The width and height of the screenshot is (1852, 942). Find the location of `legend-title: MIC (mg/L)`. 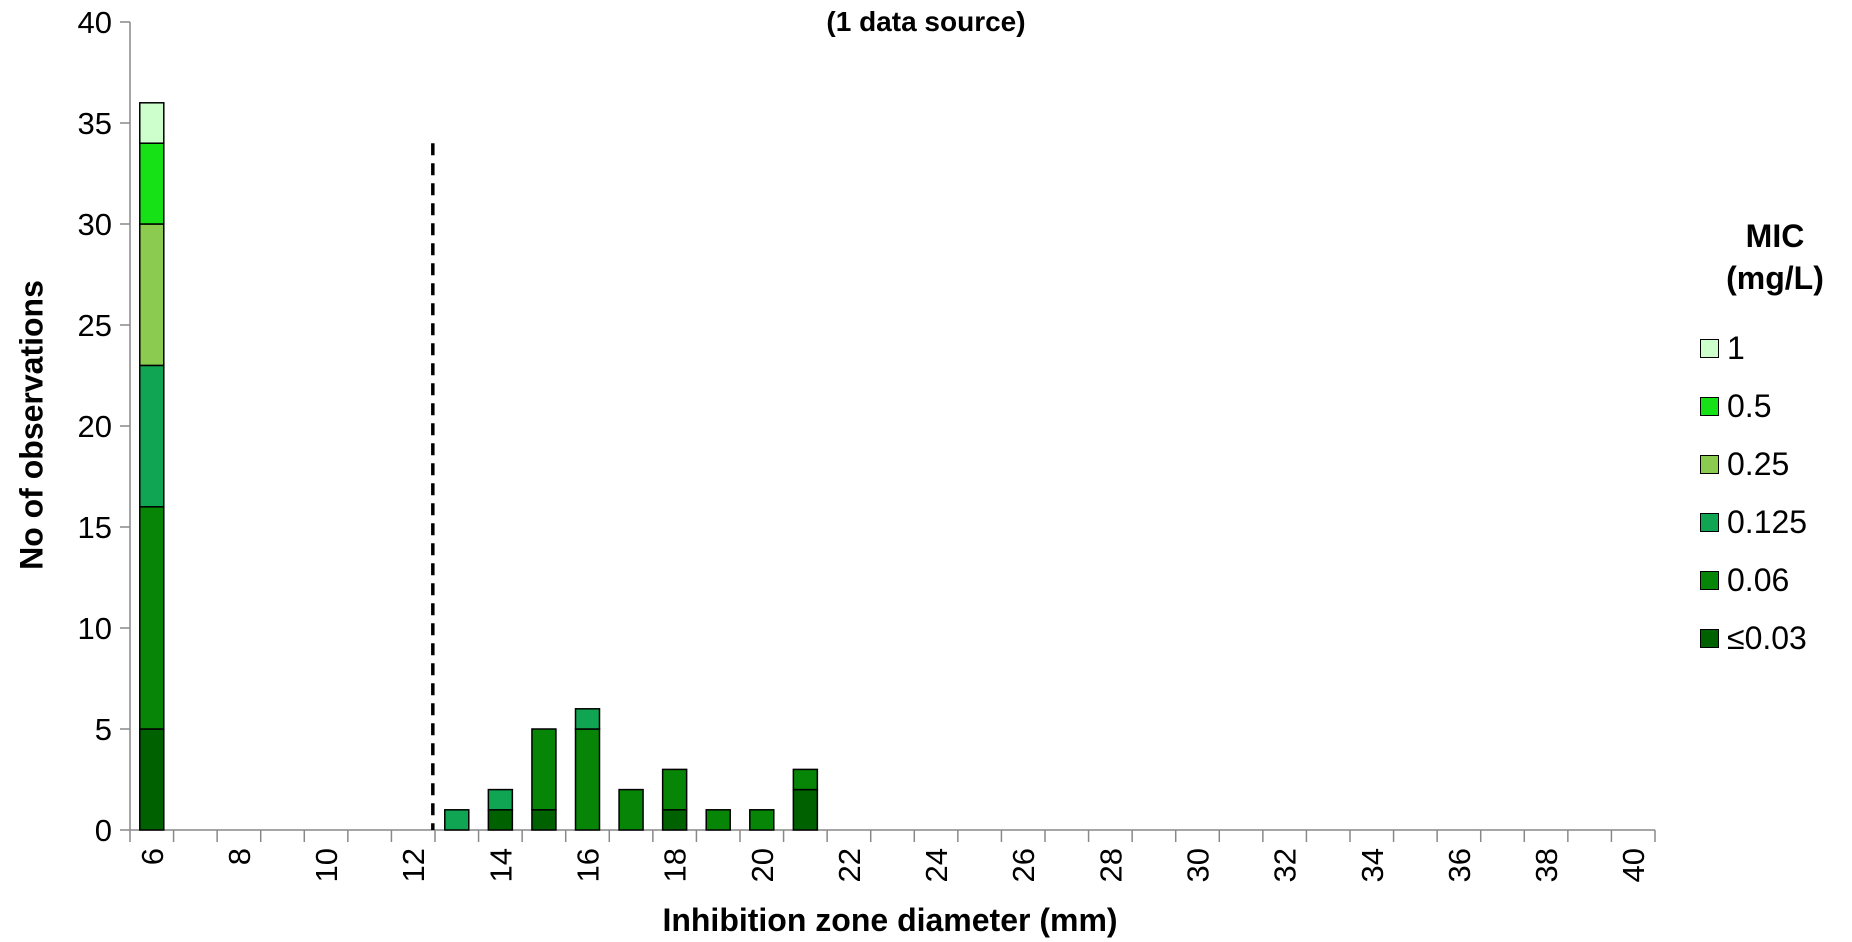

legend-title: MIC (mg/L) is located at coordinates (1775, 257).